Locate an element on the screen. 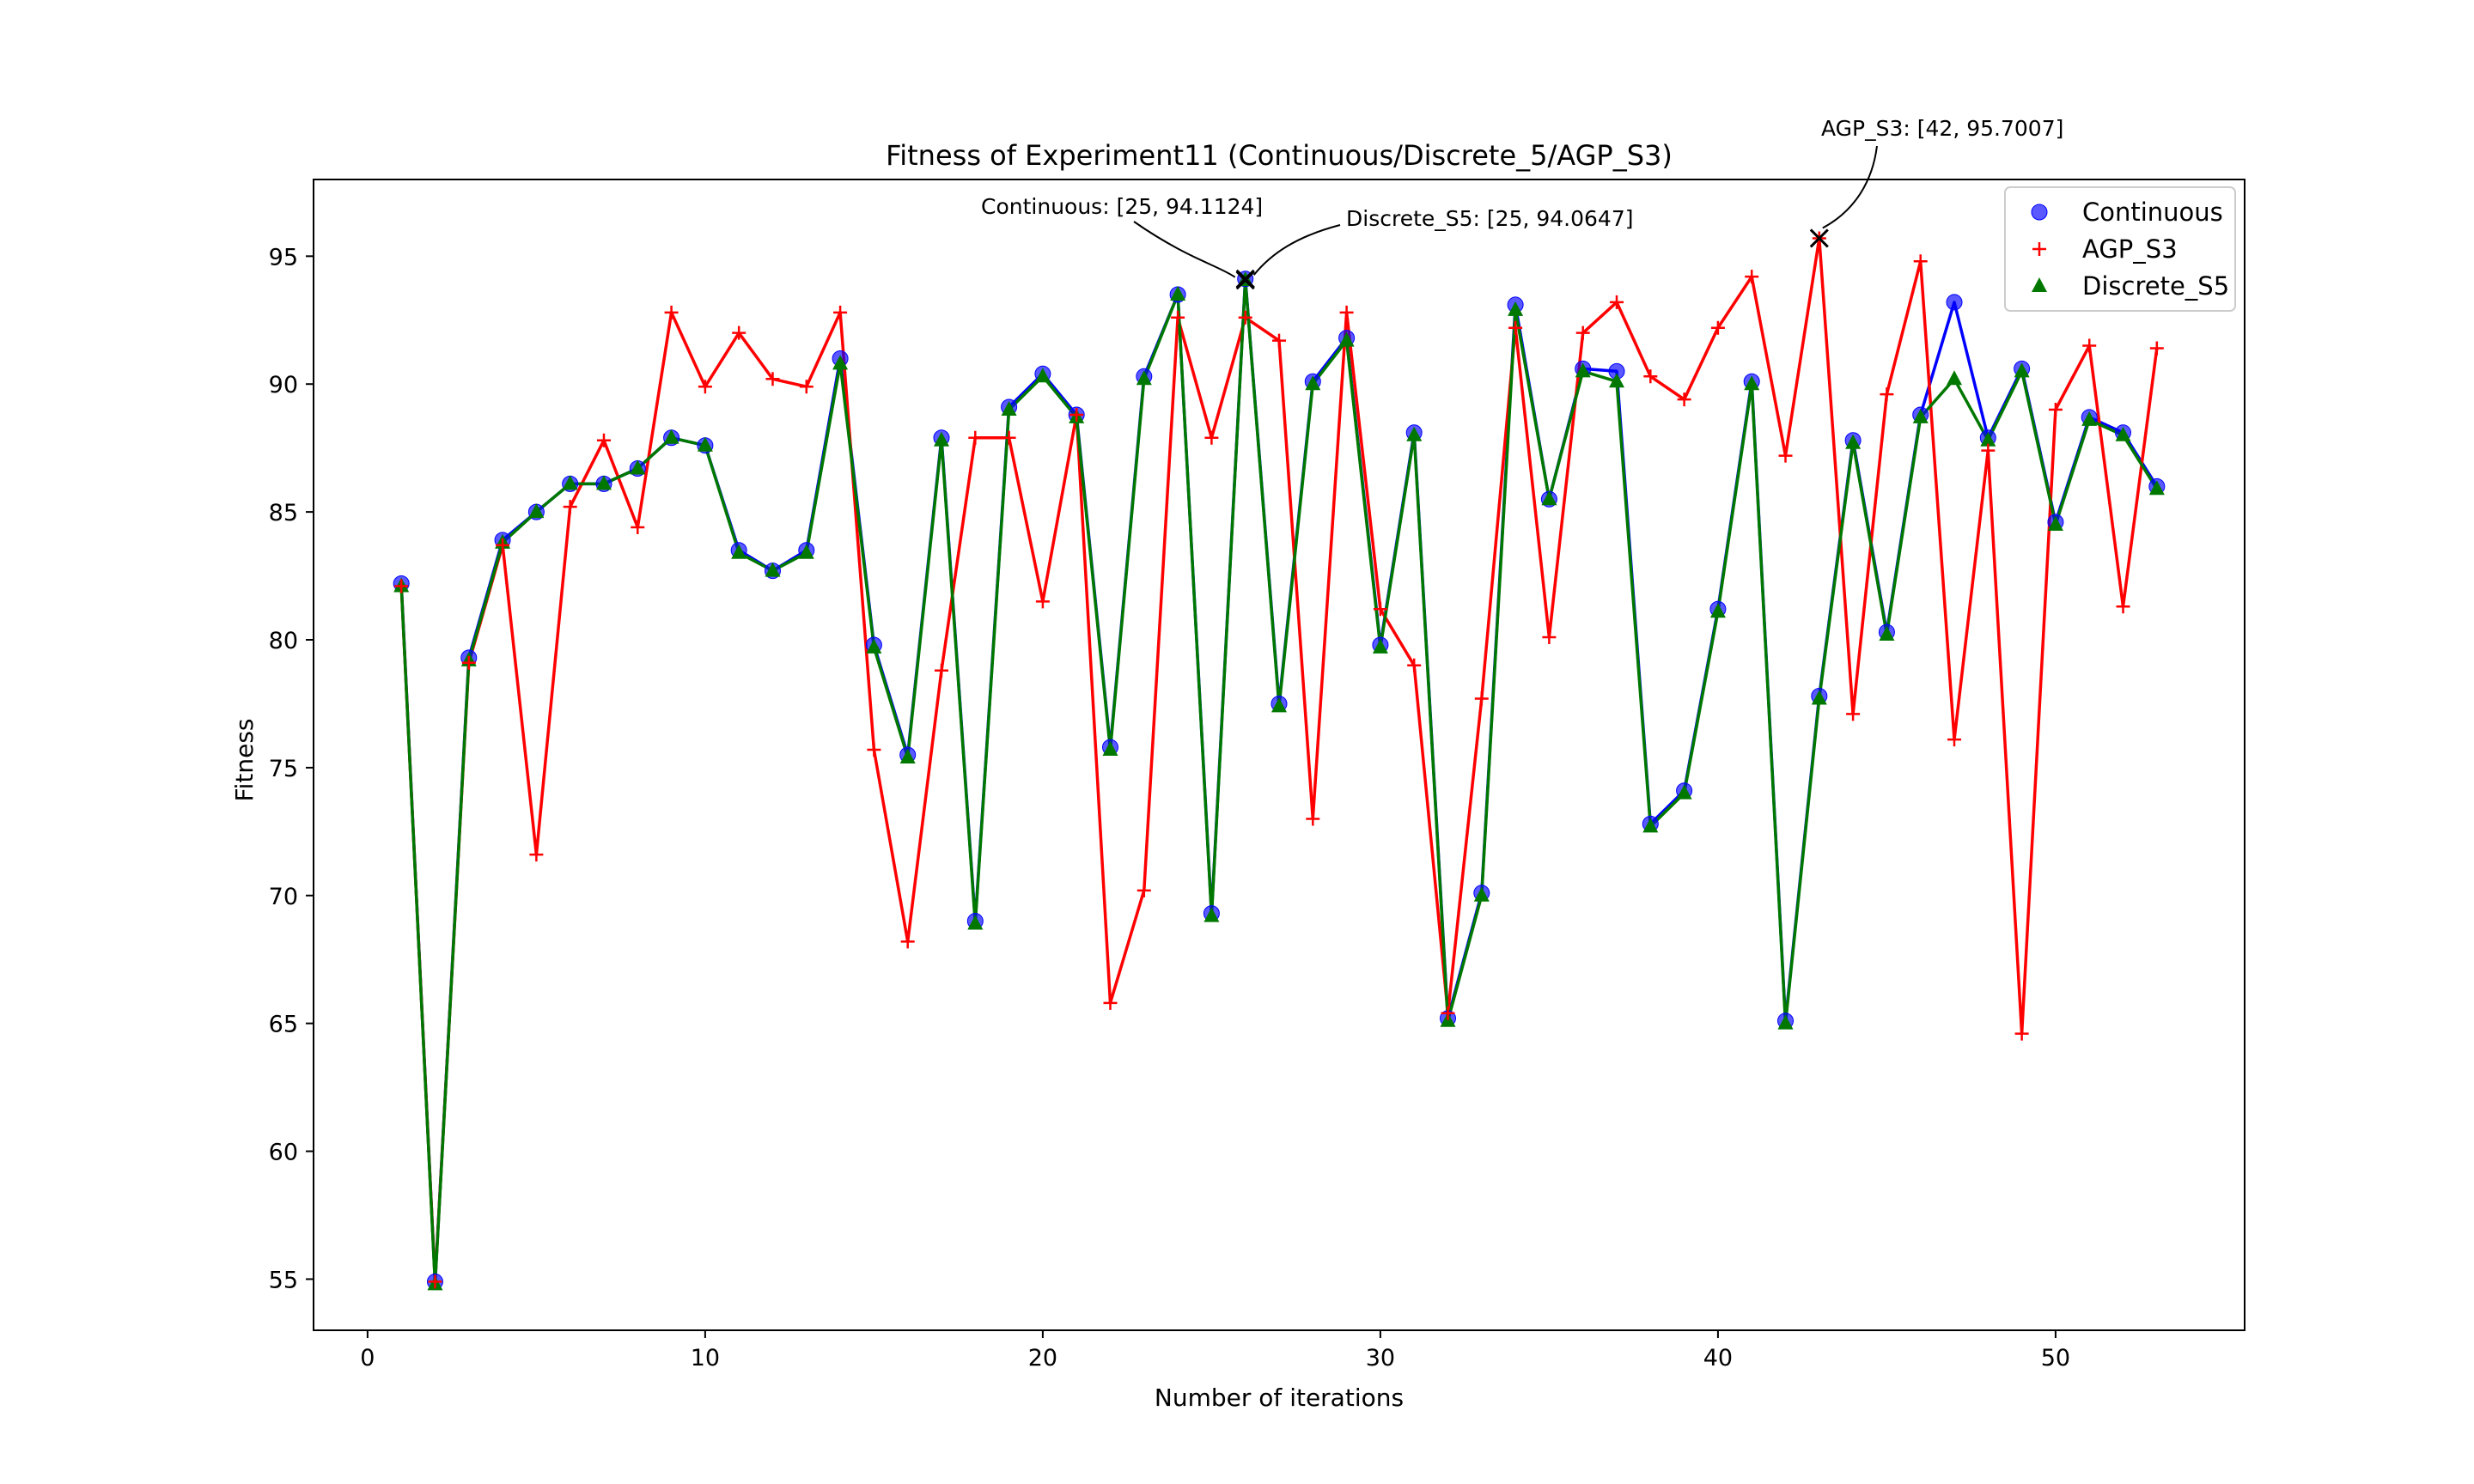  x-tick-label: 30 is located at coordinates (1380, 1358).